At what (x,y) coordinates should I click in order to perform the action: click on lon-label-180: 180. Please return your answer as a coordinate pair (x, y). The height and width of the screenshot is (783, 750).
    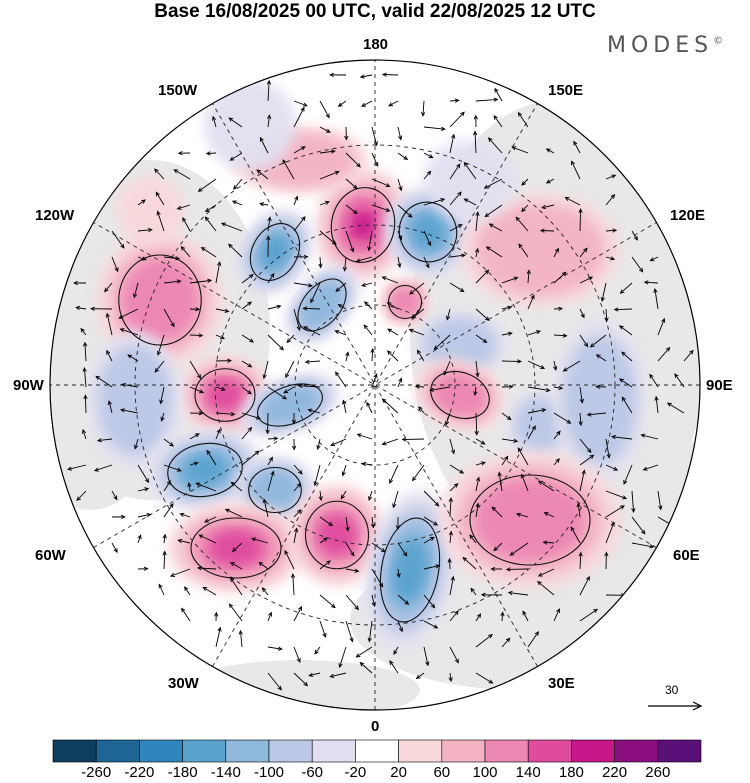
    Looking at the image, I should click on (376, 44).